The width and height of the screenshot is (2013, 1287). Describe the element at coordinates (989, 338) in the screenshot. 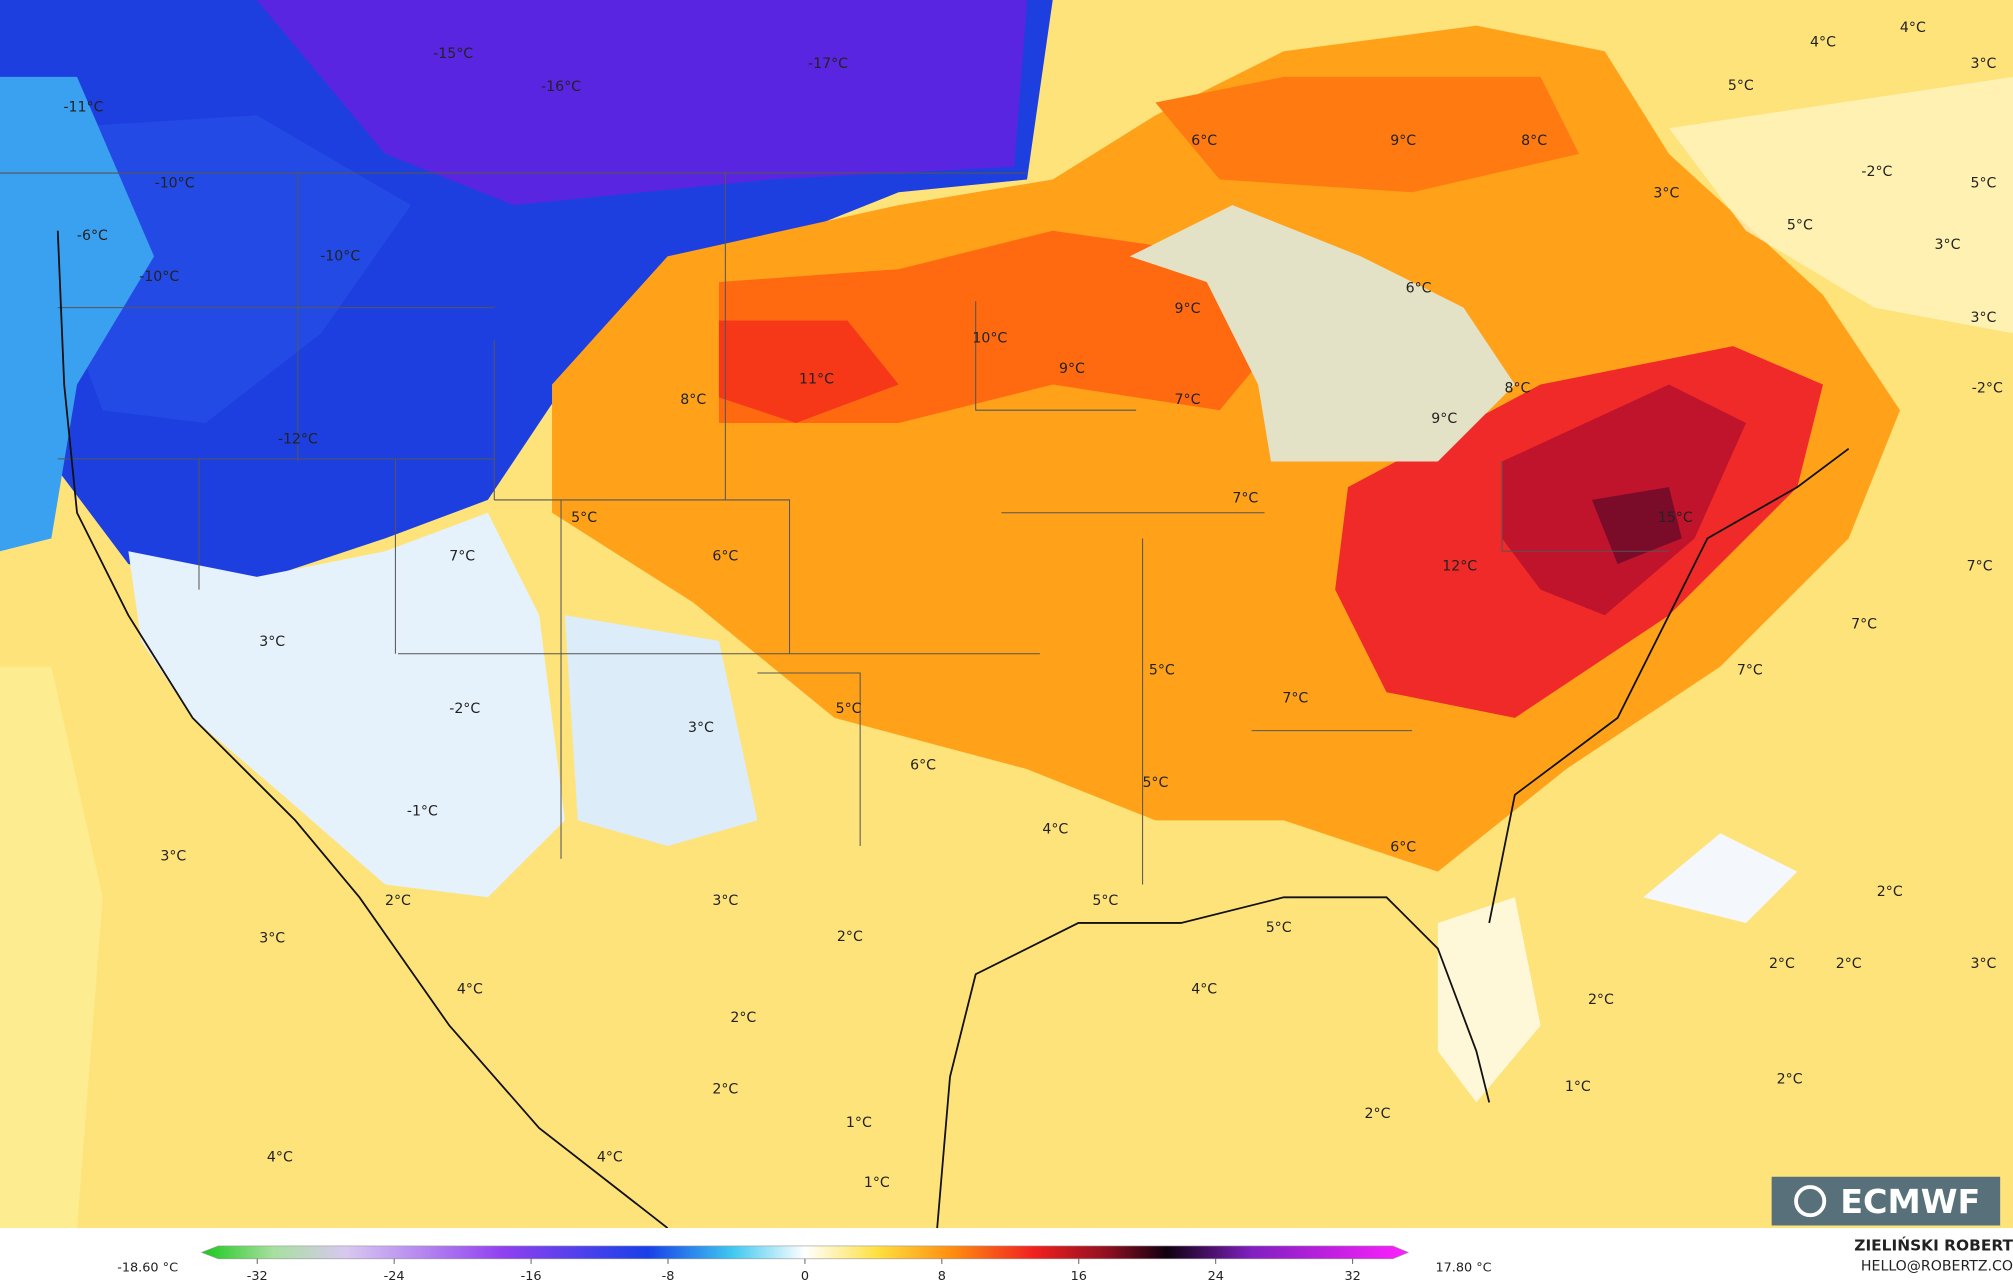

I see `temperature-label: 10°C` at that location.